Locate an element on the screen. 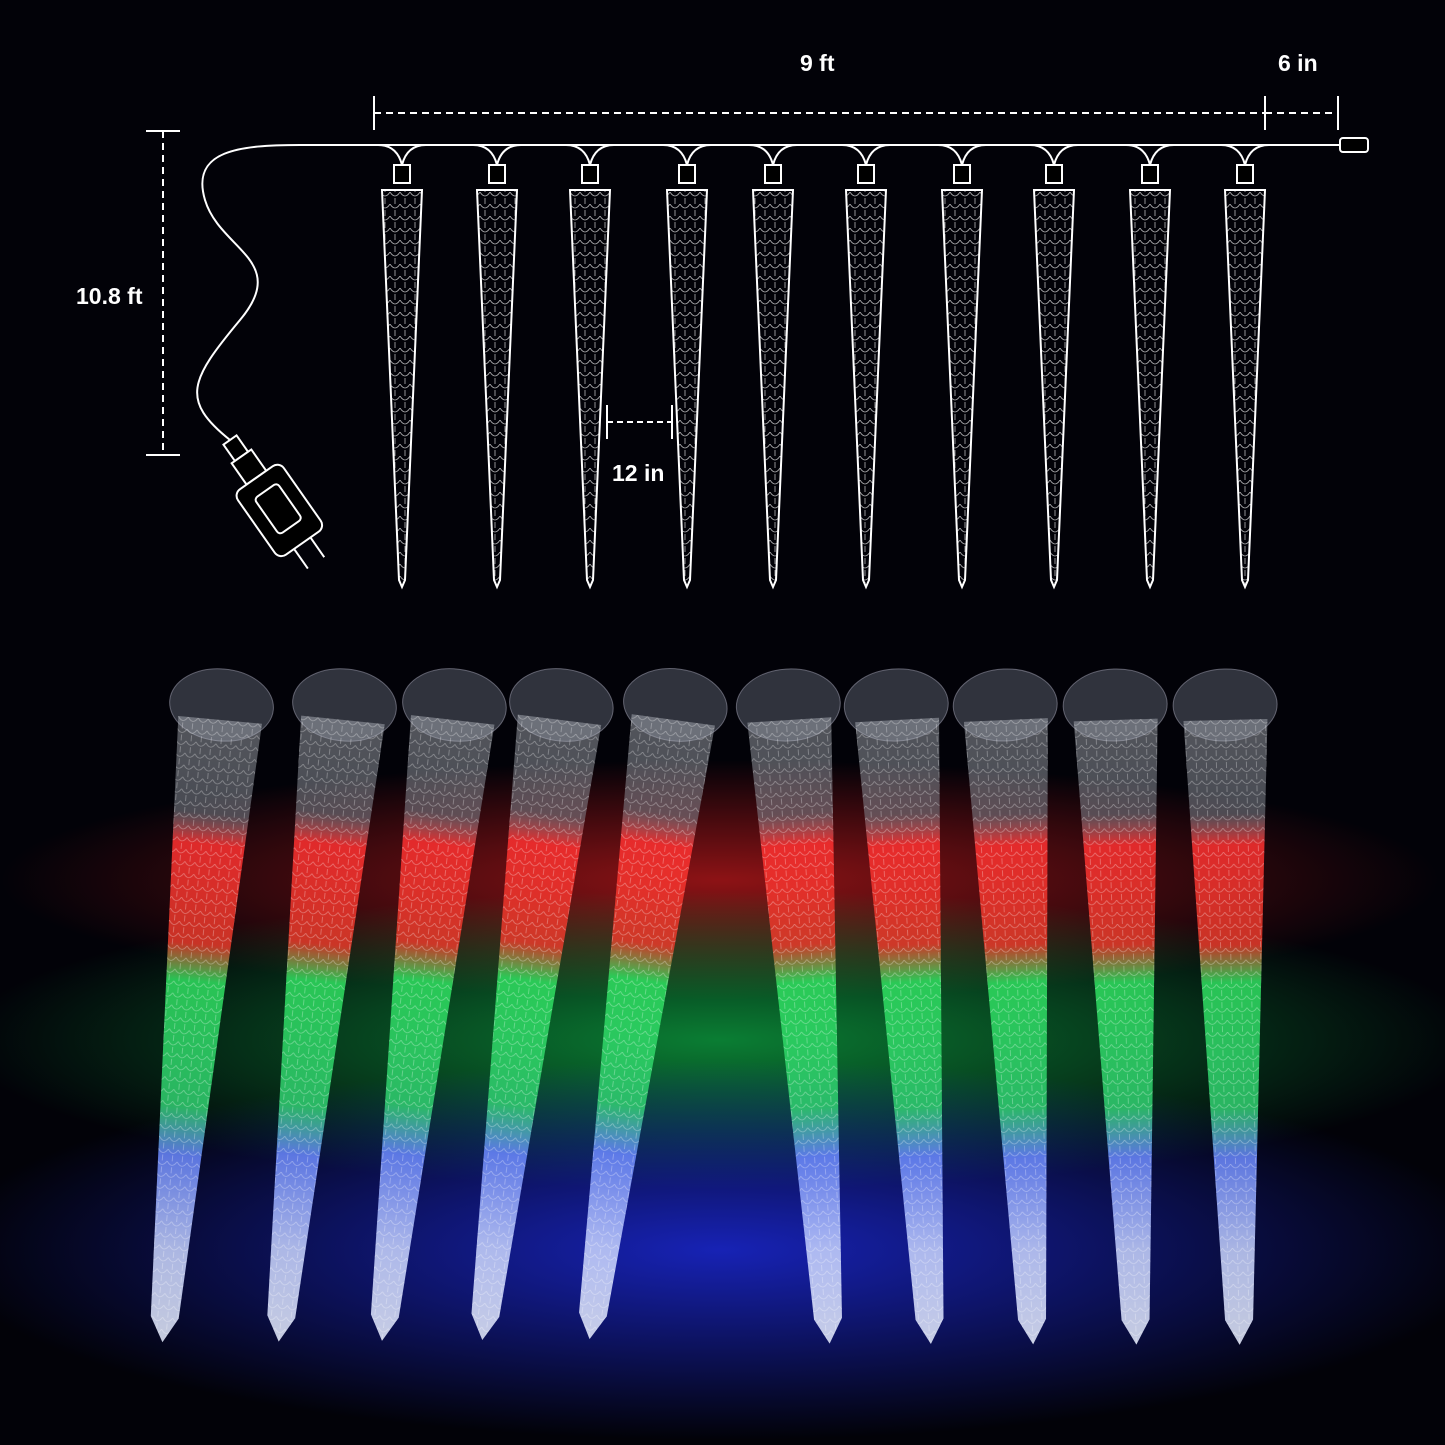 This screenshot has height=1445, width=1445. end-connector-icon is located at coordinates (1354, 145).